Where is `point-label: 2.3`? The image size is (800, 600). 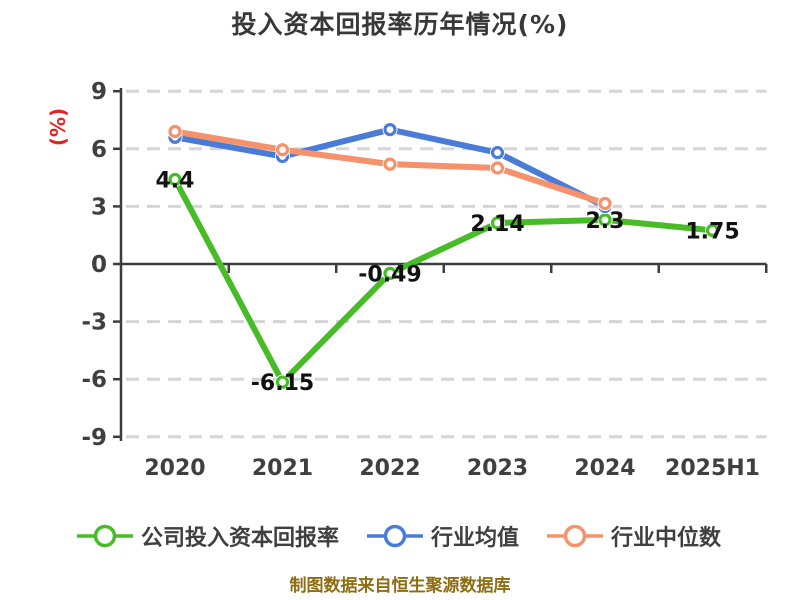 point-label: 2.3 is located at coordinates (605, 221).